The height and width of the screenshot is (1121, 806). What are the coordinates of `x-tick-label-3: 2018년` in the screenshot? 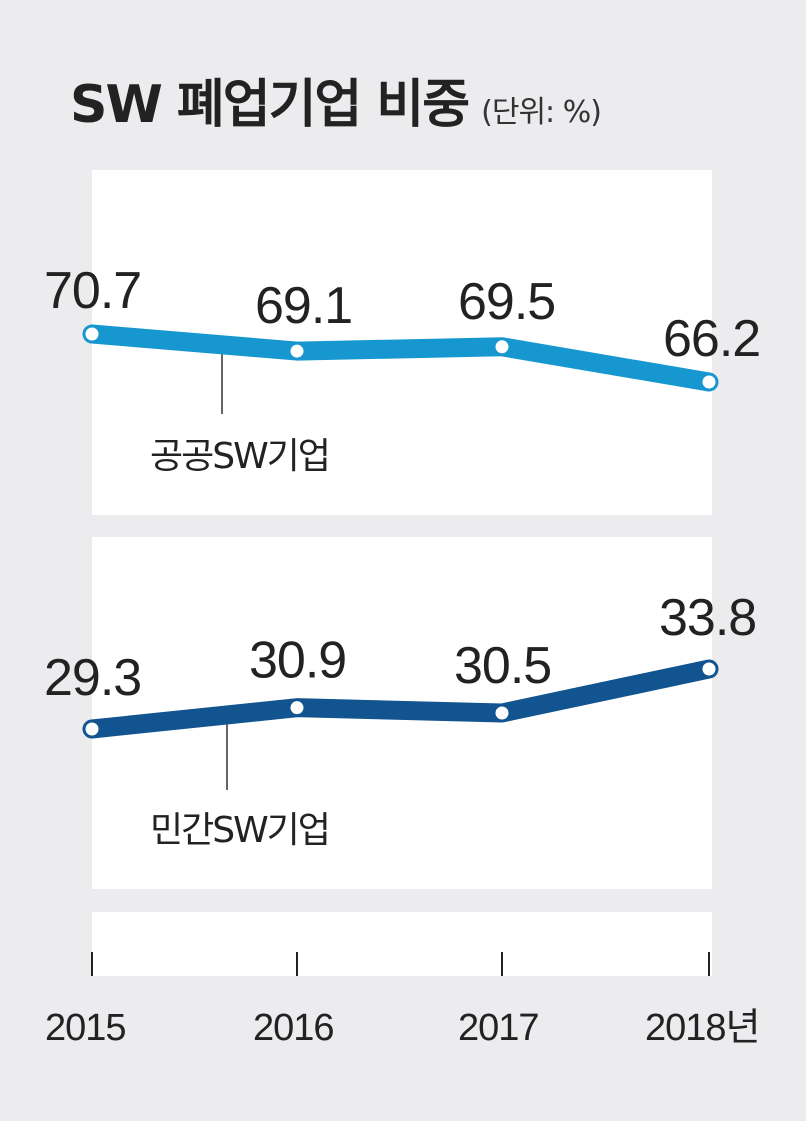 It's located at (702, 1028).